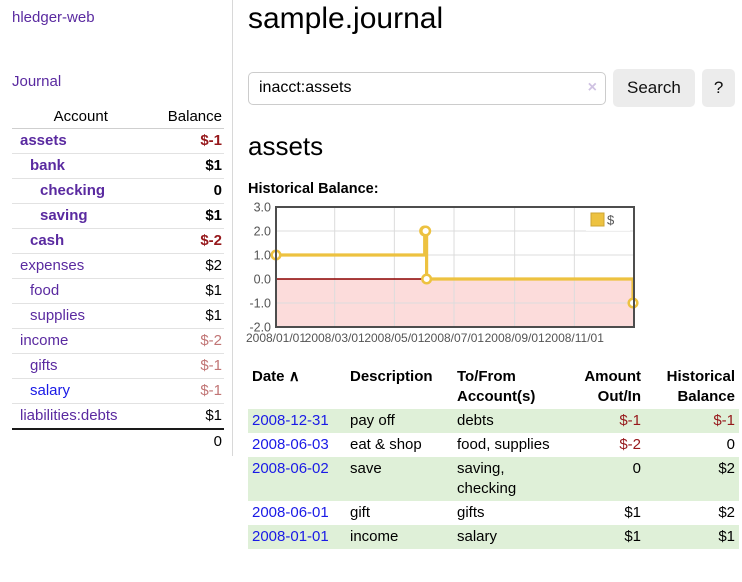  What do you see at coordinates (730, 444) in the screenshot?
I see `register-balance: 0` at bounding box center [730, 444].